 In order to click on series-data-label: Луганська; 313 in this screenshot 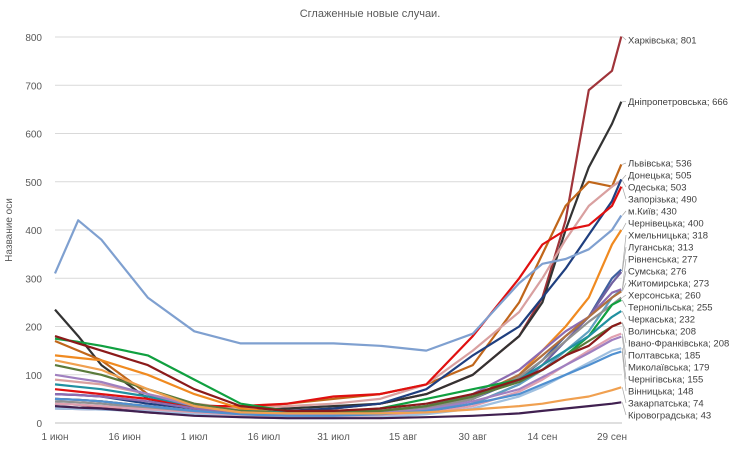, I will do `click(660, 248)`.